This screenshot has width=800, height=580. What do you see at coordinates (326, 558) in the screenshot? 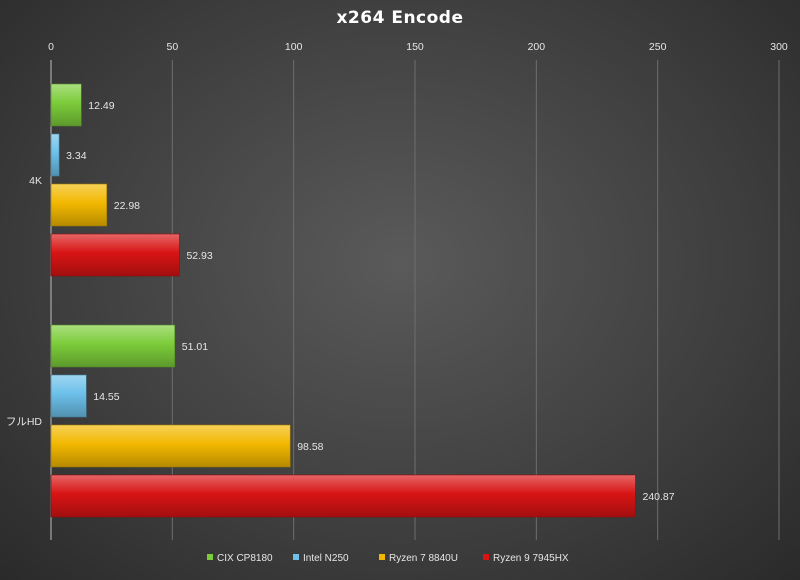
I see `legend-label: Intel N250` at bounding box center [326, 558].